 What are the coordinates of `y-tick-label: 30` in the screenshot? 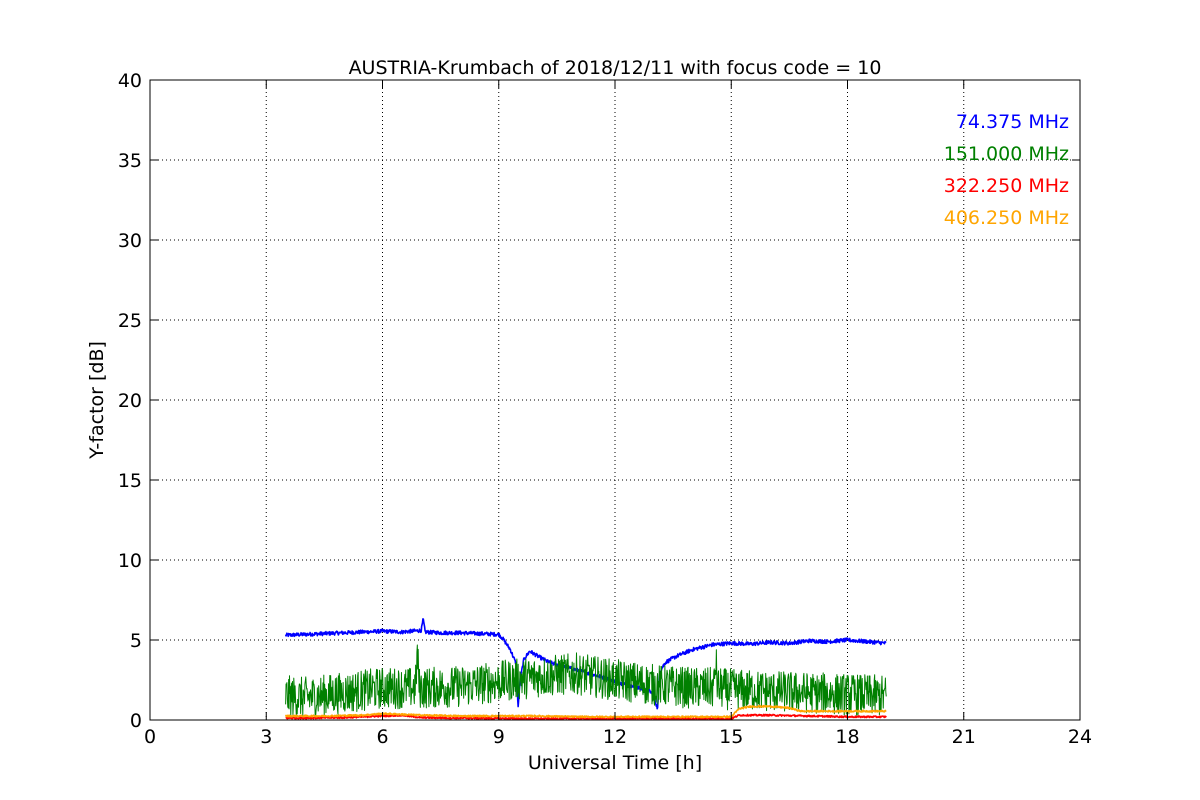 It's located at (130, 241).